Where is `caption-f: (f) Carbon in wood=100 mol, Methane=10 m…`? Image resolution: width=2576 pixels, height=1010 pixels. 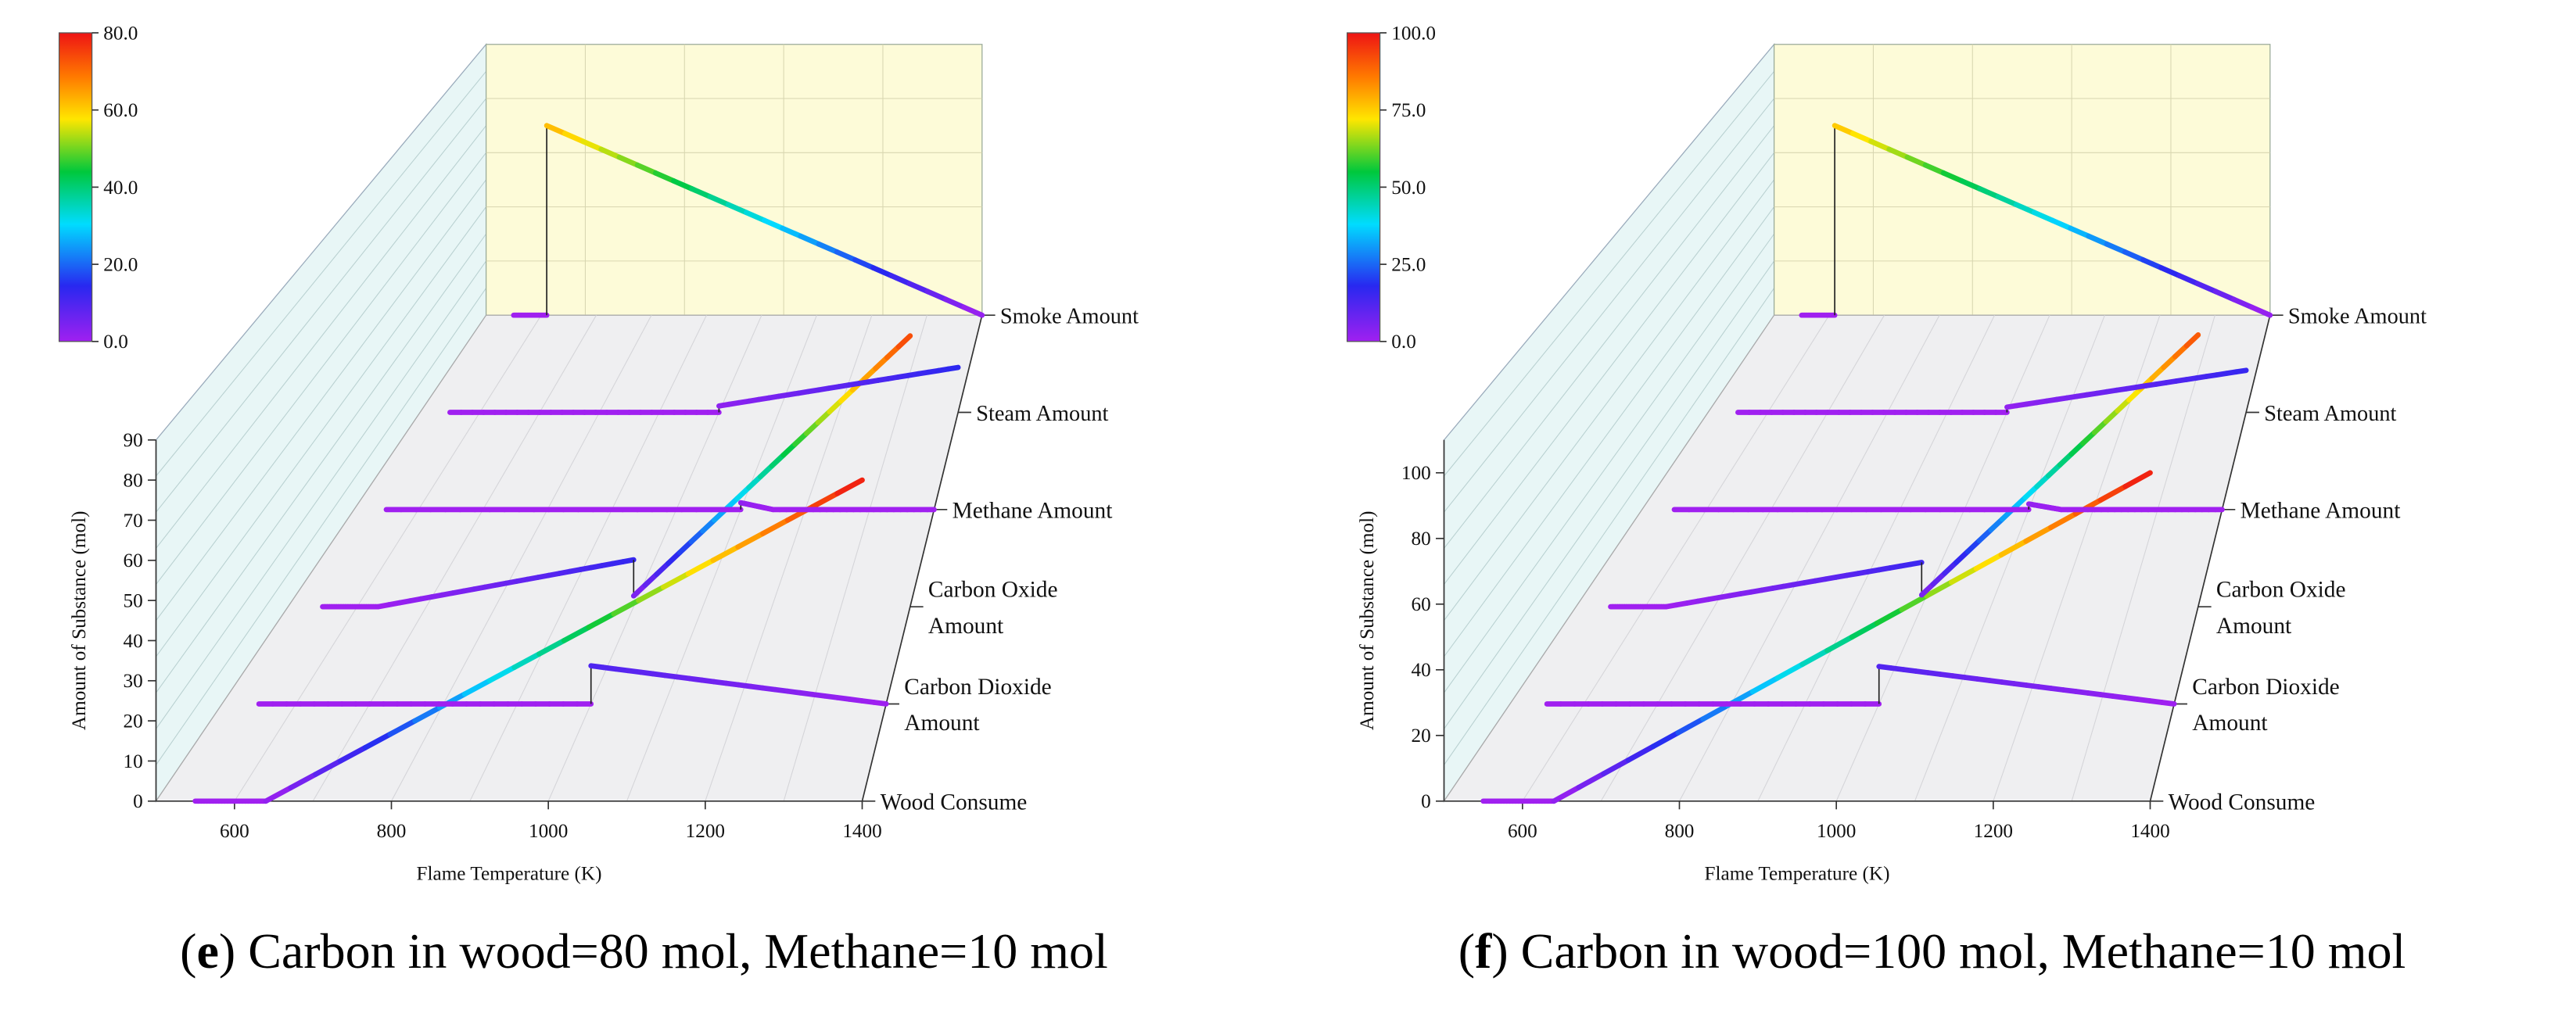
caption-f: (f) Carbon in wood=100 mol, Methane=10 m… is located at coordinates (1932, 951).